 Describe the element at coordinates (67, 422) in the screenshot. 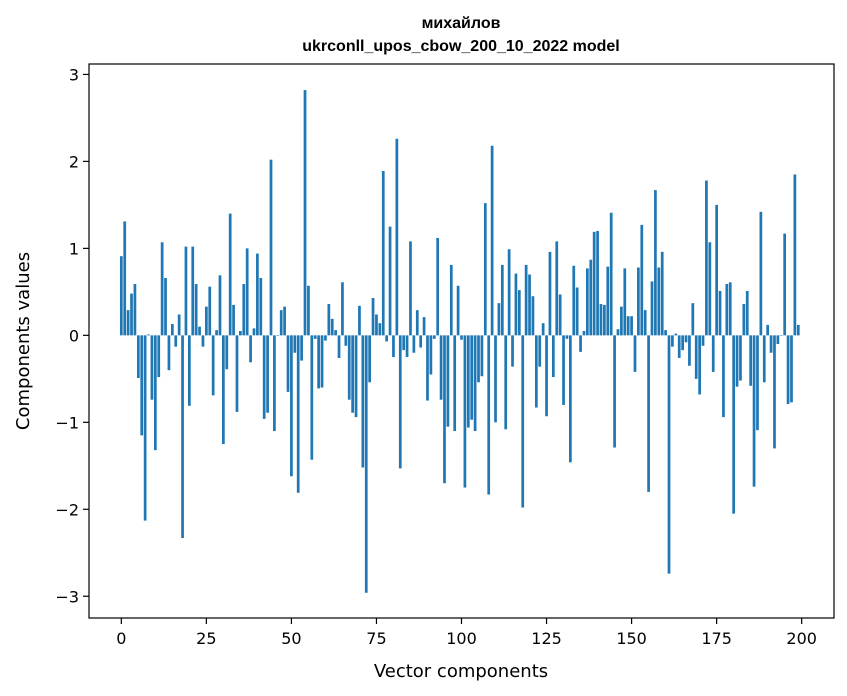

I see `y-tick-label: −1` at that location.